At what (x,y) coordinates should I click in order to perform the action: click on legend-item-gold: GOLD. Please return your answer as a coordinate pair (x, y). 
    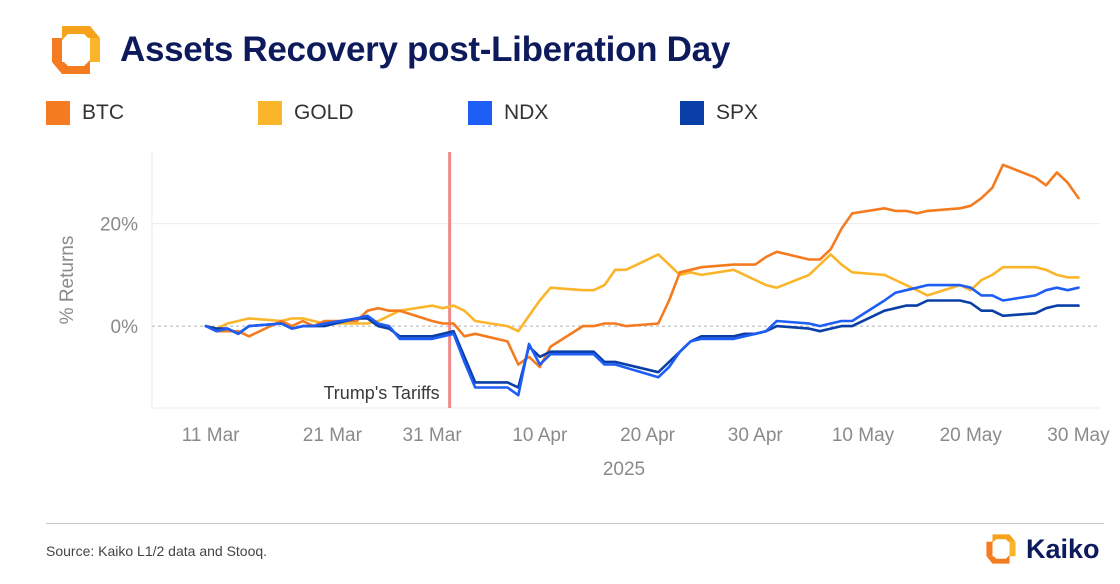
    Looking at the image, I should click on (306, 113).